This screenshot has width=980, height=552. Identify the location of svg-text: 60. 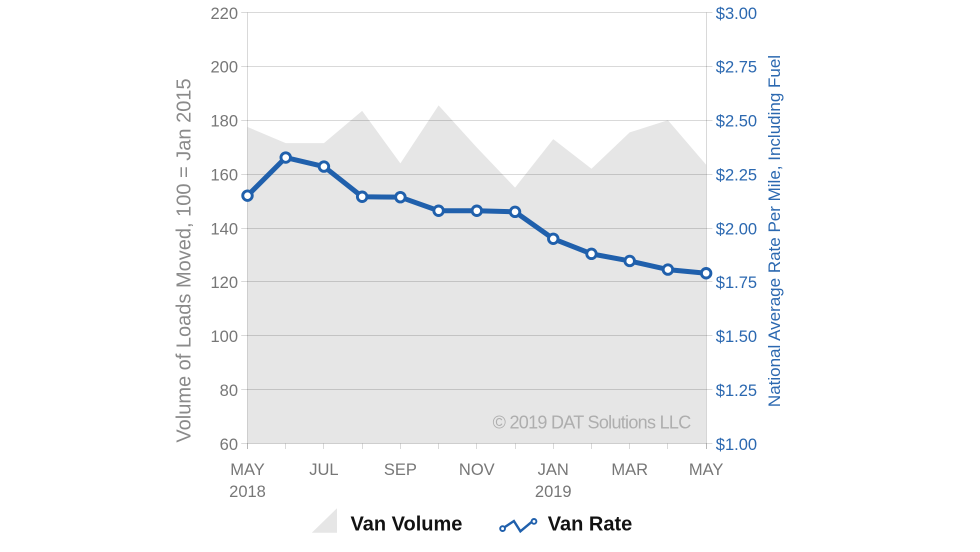
(229, 445).